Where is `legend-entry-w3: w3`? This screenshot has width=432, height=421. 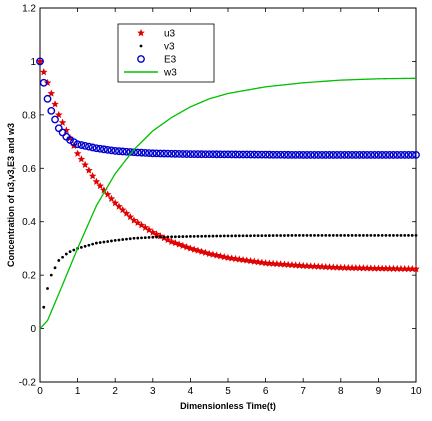
legend-entry-w3: w3 is located at coordinates (150, 73).